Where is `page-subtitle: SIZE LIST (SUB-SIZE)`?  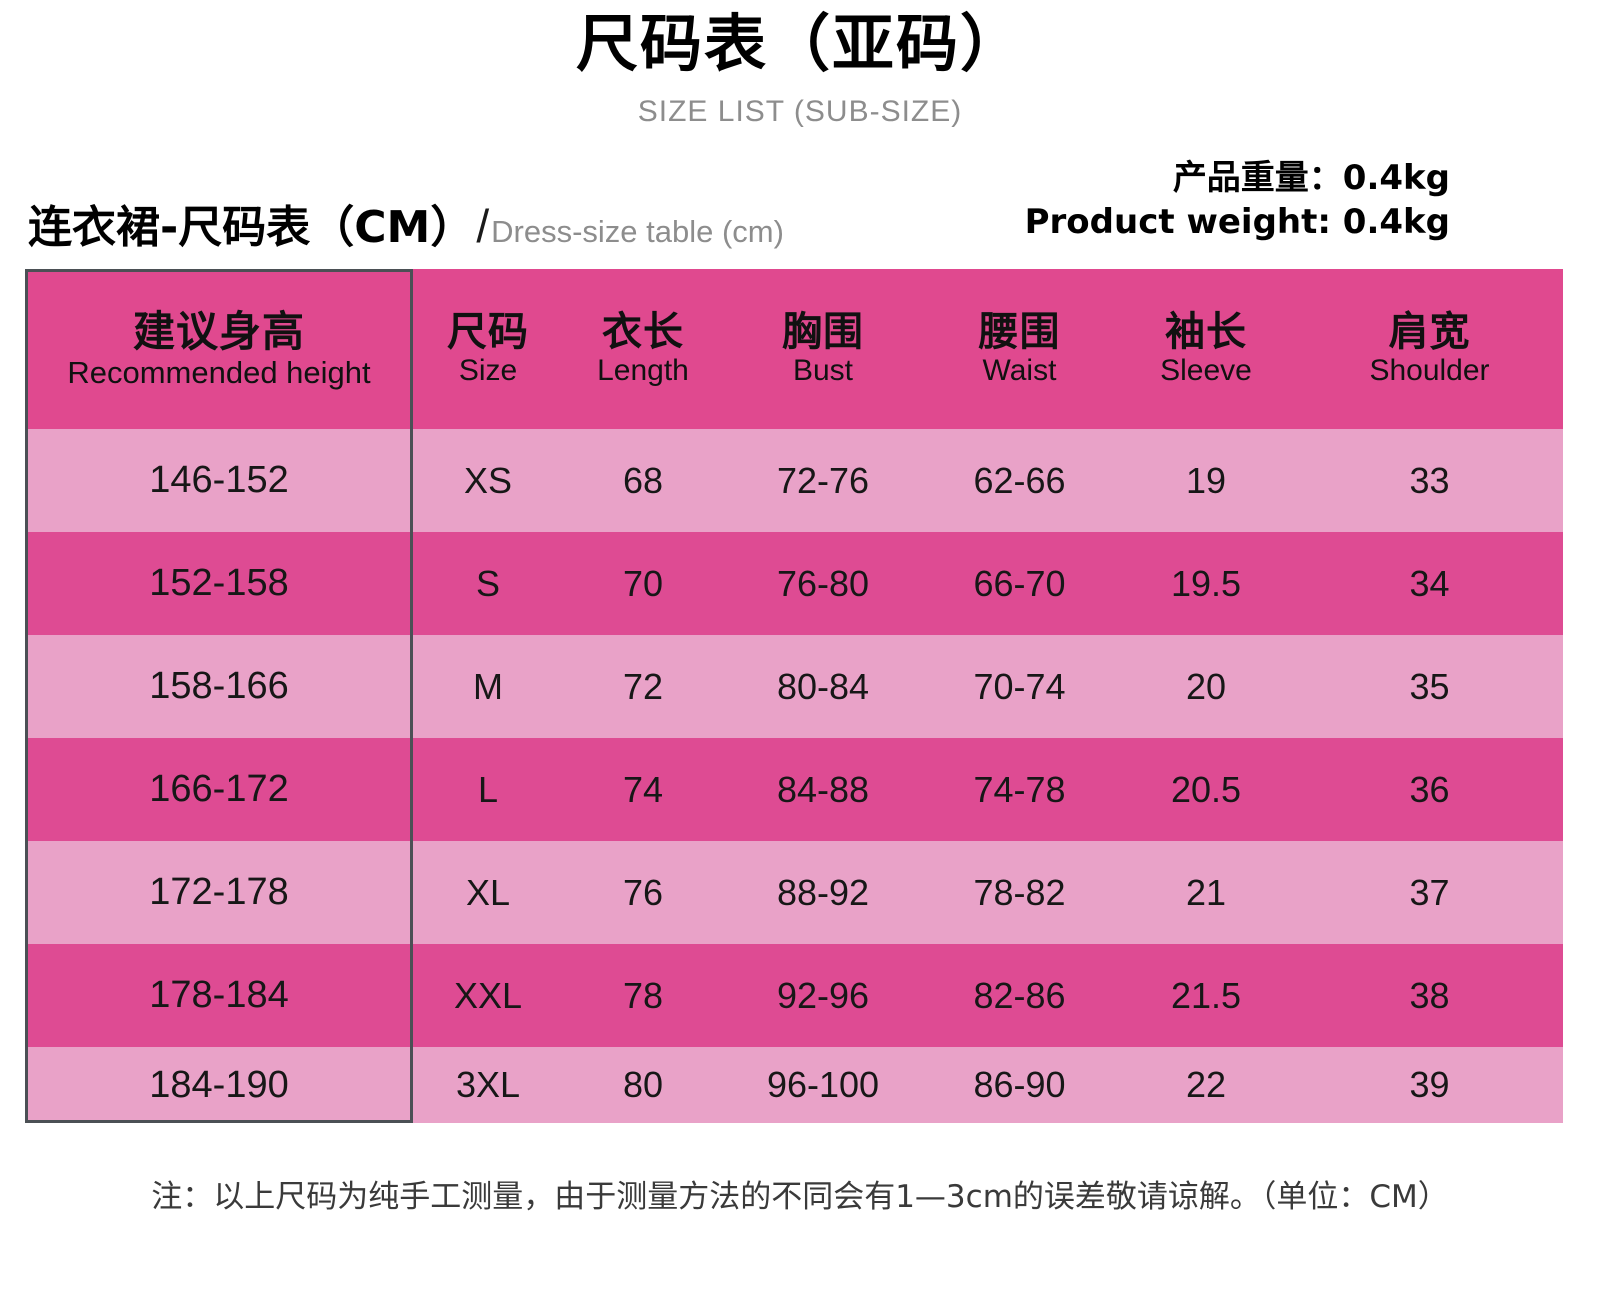 page-subtitle: SIZE LIST (SUB-SIZE) is located at coordinates (800, 112).